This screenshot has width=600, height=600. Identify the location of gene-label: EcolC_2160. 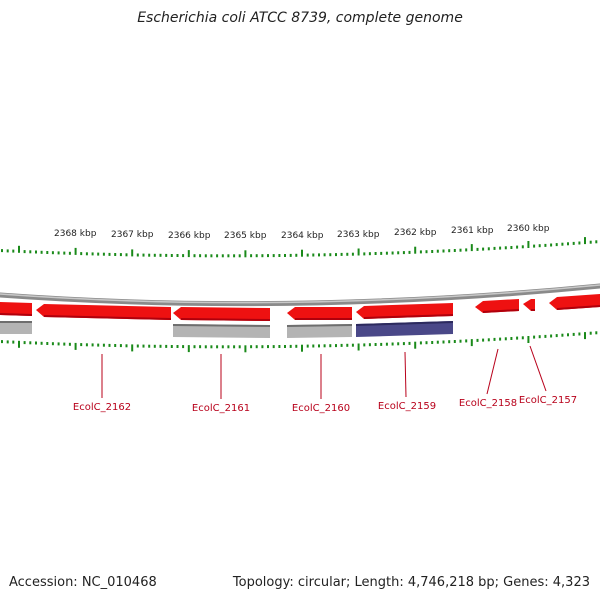
(321, 408).